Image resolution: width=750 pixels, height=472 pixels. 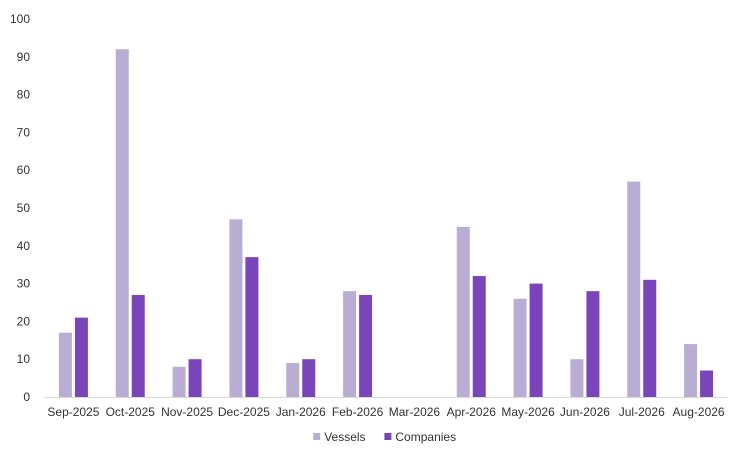 What do you see at coordinates (24, 170) in the screenshot?
I see `y-tick-label: 60` at bounding box center [24, 170].